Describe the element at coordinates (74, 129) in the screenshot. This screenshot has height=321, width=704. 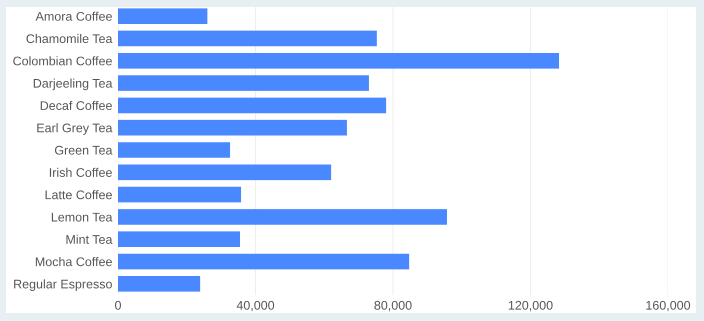
I see `y-tick-label: Earl Grey Tea` at that location.